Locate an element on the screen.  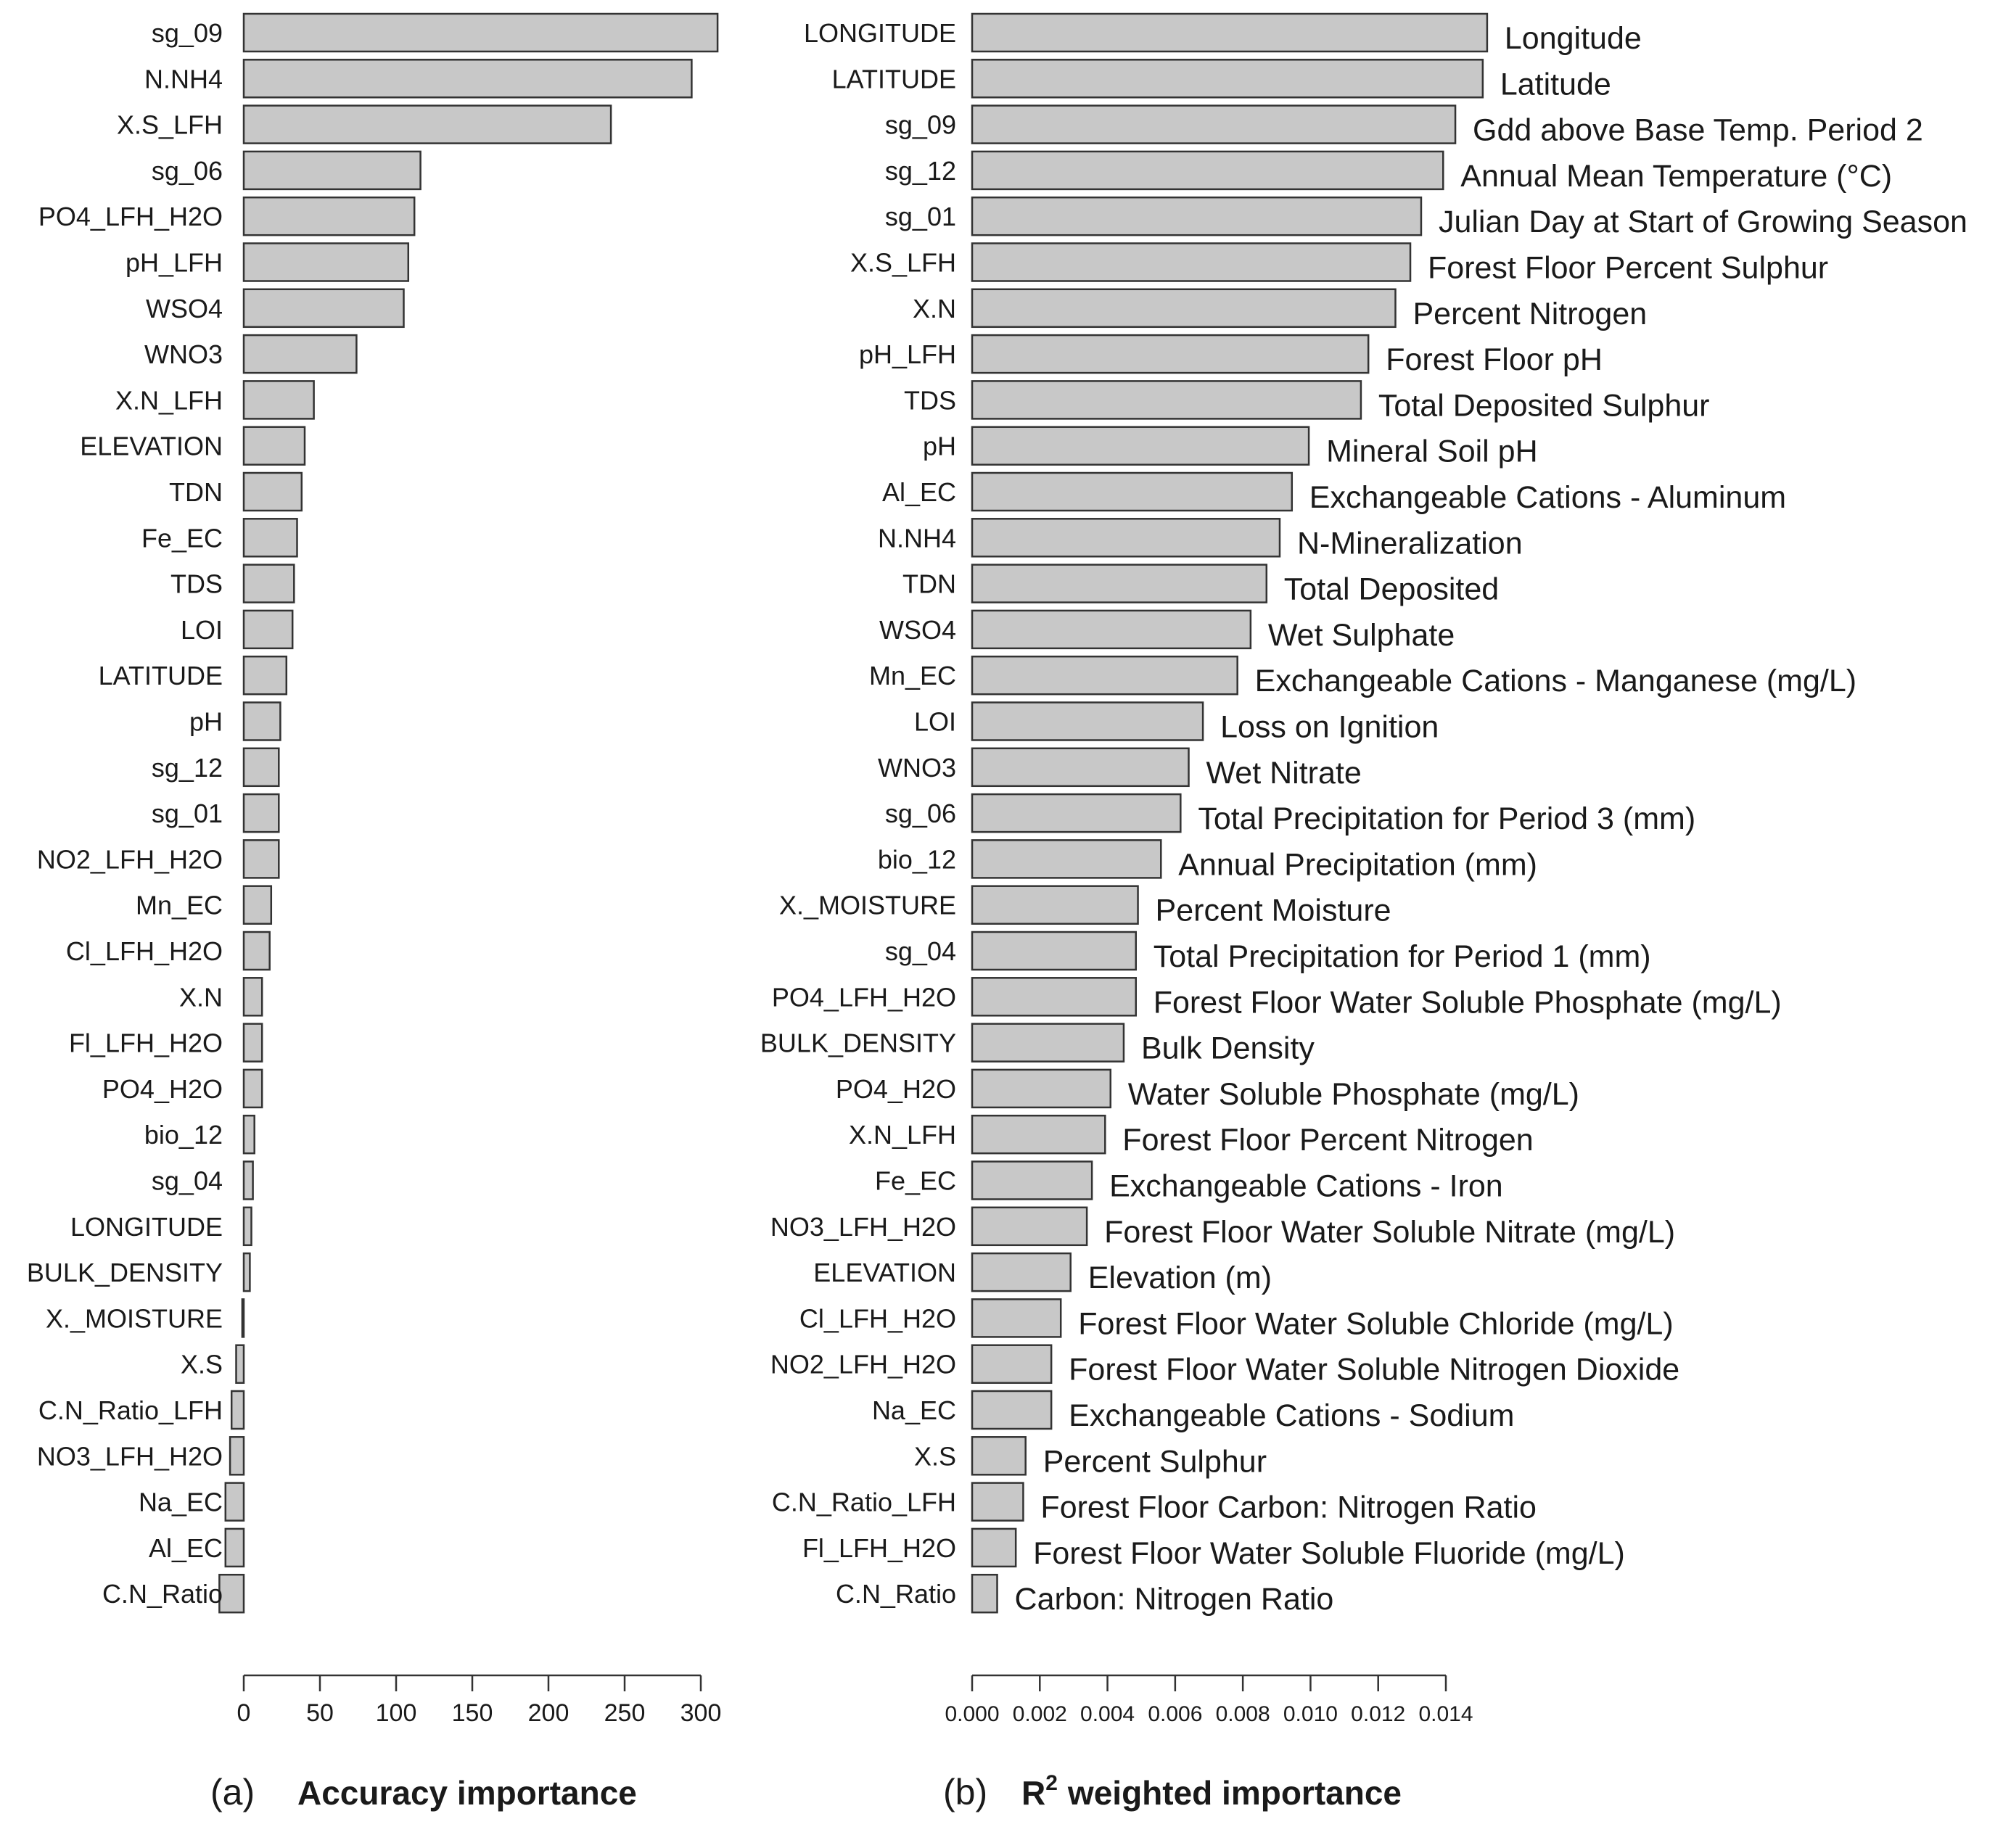
bar-a-fl-lfh-h2o is located at coordinates (252, 1043).